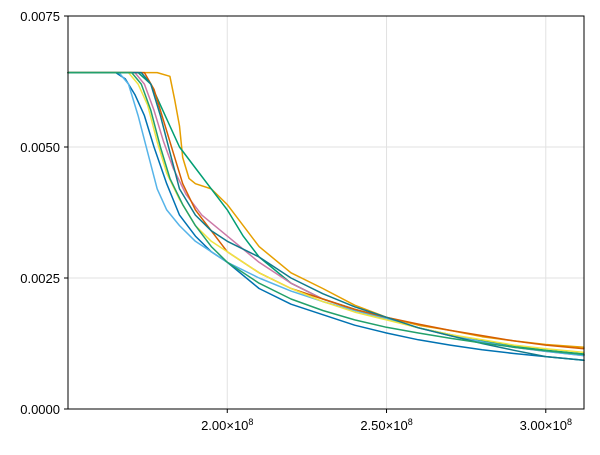 The height and width of the screenshot is (455, 600). Describe the element at coordinates (40, 16) in the screenshot. I see `y-tick-label: 0.0075` at that location.